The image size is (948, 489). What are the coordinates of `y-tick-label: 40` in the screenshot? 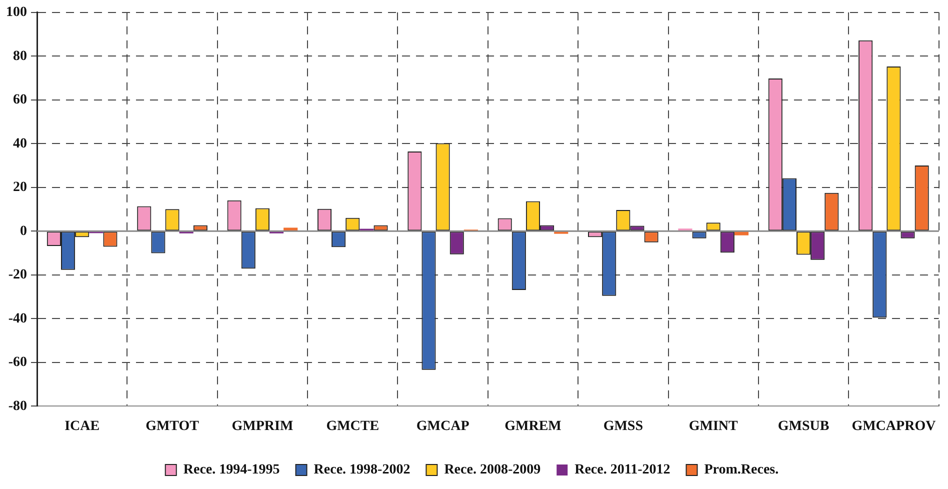 It's located at (20, 144).